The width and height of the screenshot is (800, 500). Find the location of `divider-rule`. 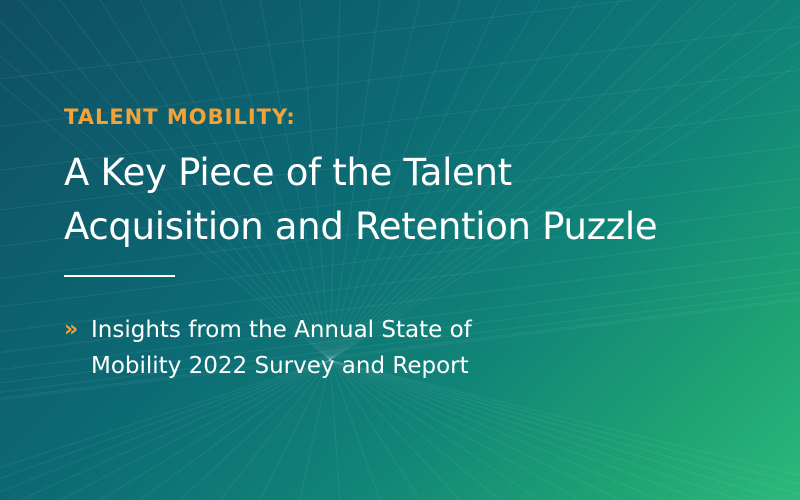

divider-rule is located at coordinates (119, 276).